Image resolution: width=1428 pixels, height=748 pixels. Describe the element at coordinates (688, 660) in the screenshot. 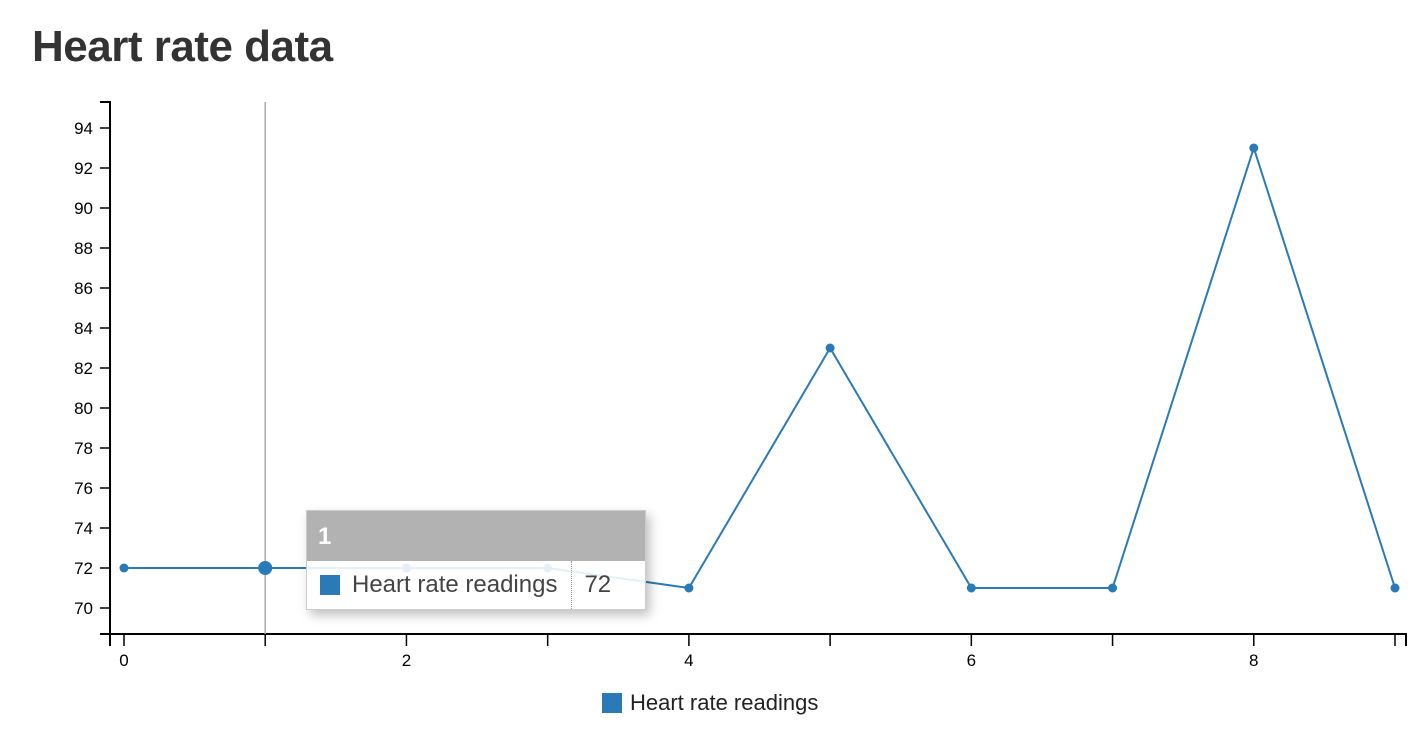

I see `x-tick-label: 4` at that location.